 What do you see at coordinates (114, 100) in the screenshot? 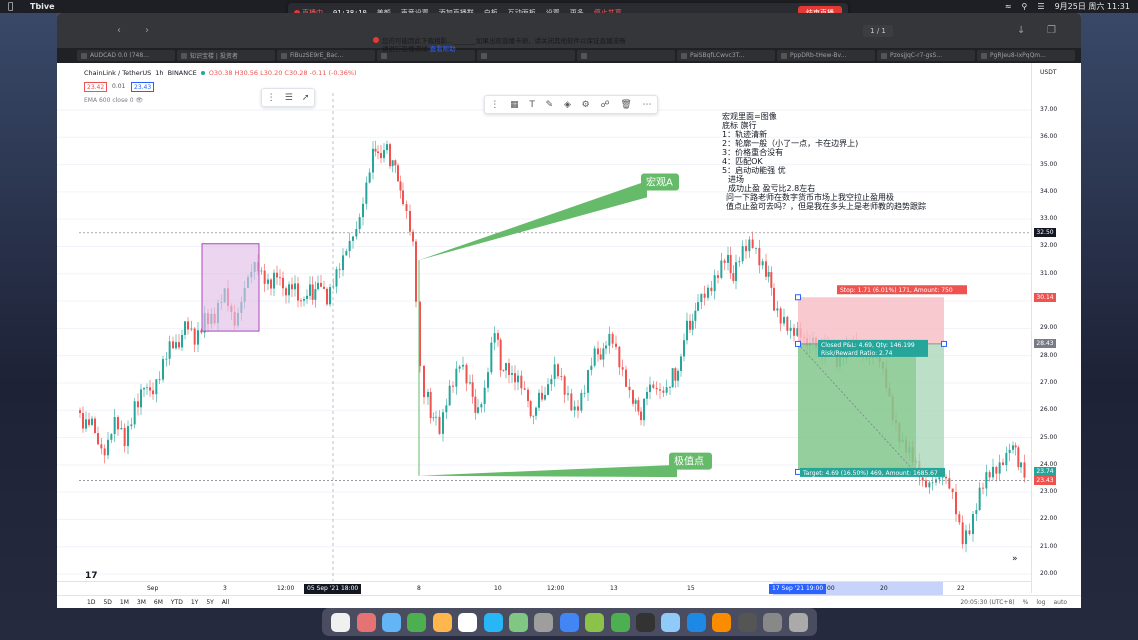
I see `ema-legend: EMA 600 close 0 👁` at bounding box center [114, 100].